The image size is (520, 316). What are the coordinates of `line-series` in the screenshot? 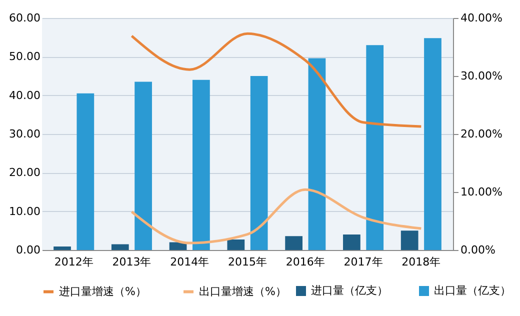 It's located at (276, 216).